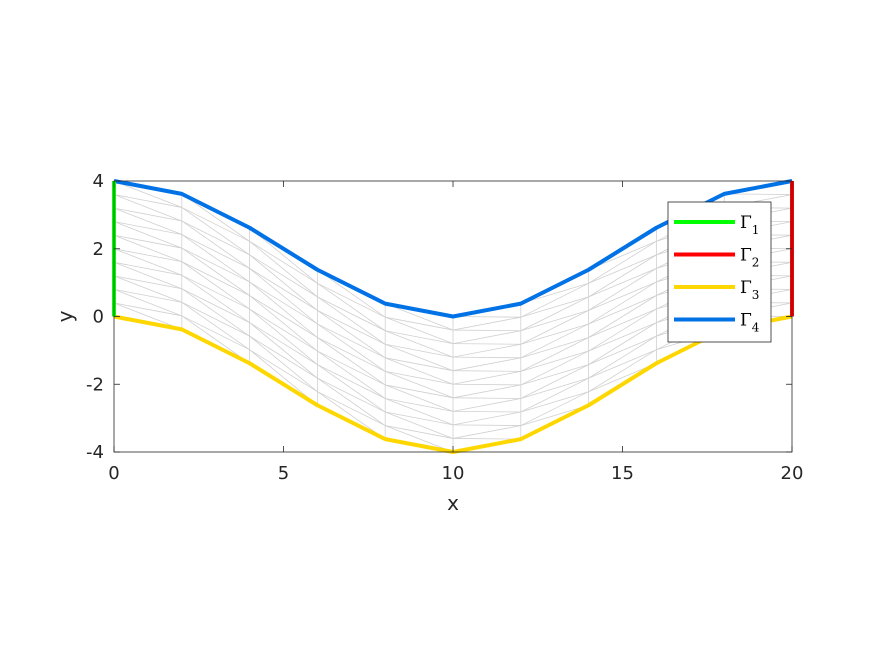 The height and width of the screenshot is (656, 875). Describe the element at coordinates (792, 473) in the screenshot. I see `x-tick-label: 20` at that location.